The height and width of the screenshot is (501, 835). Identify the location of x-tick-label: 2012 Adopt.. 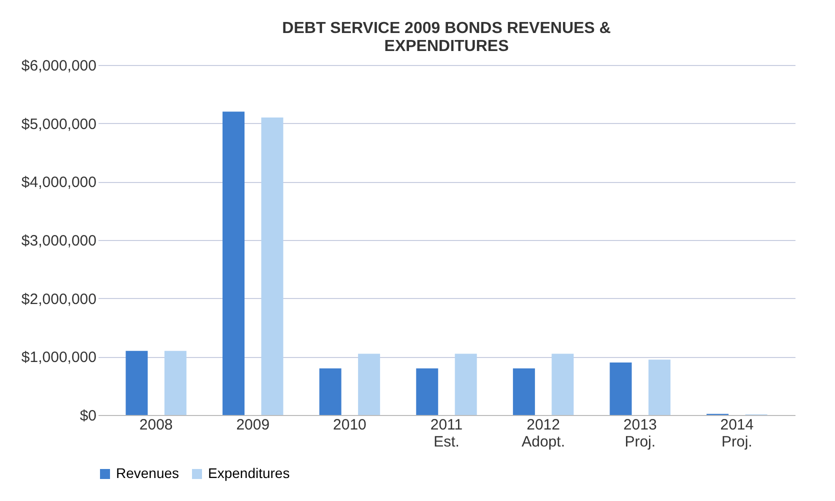
(543, 433).